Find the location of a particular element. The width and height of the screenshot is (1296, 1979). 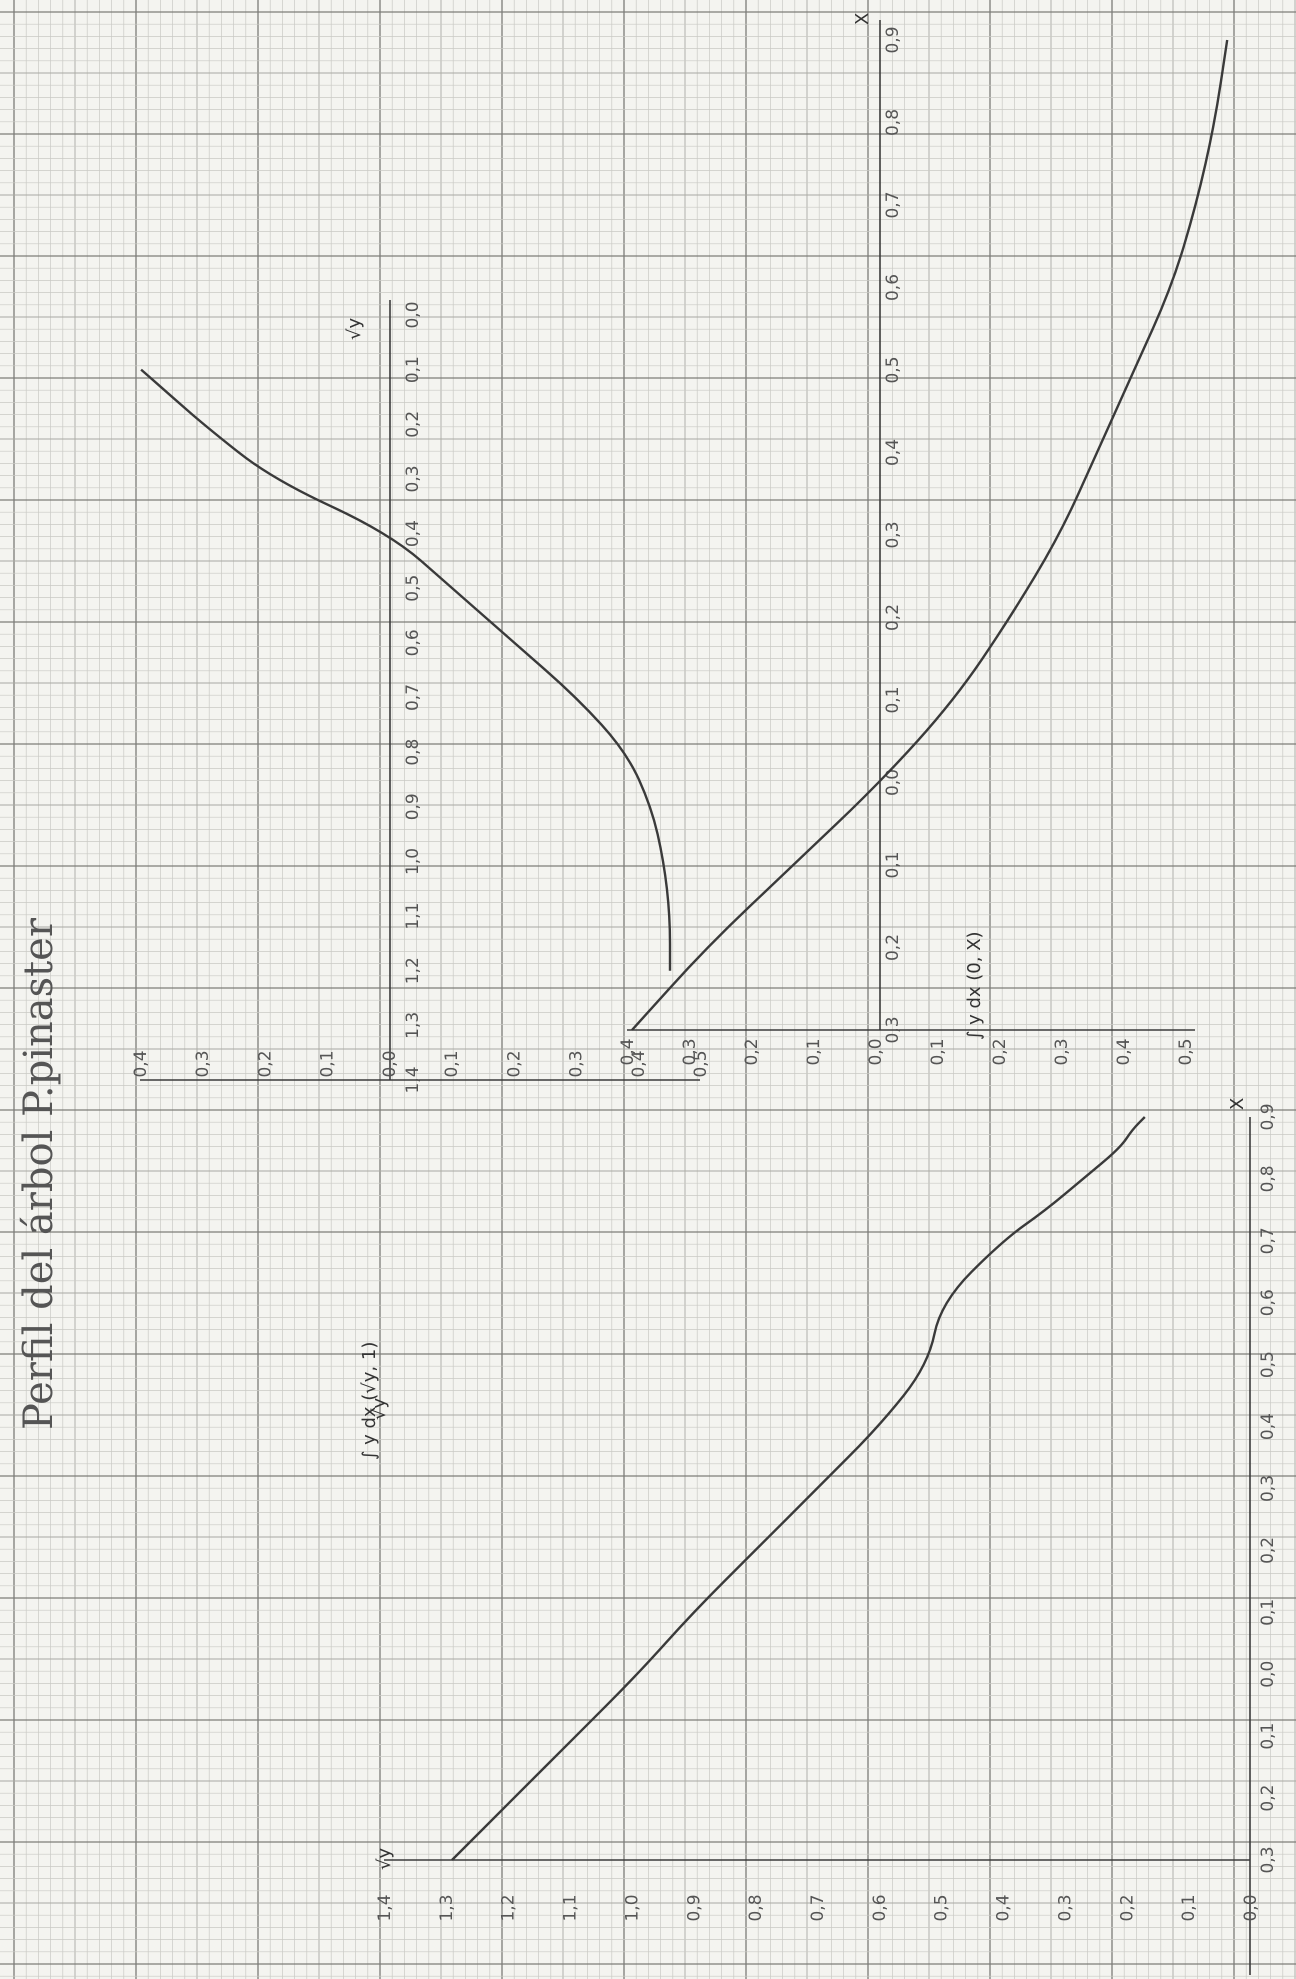

chart-1-y-tick-label-group: 0,1 is located at coordinates (452, 1063).